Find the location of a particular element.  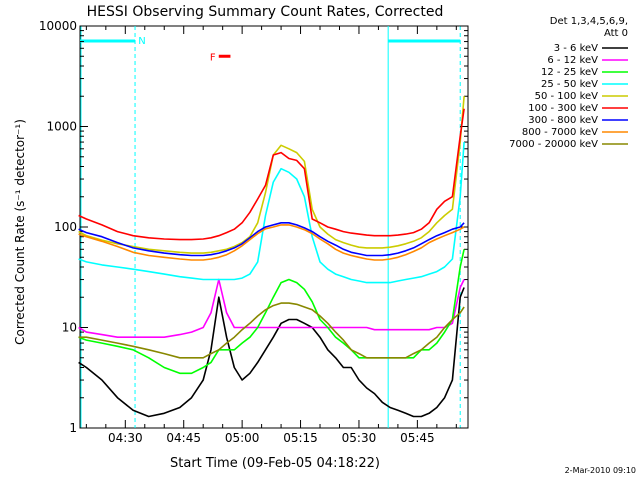

legend-label-0: 3 - 6 keV is located at coordinates (576, 48).